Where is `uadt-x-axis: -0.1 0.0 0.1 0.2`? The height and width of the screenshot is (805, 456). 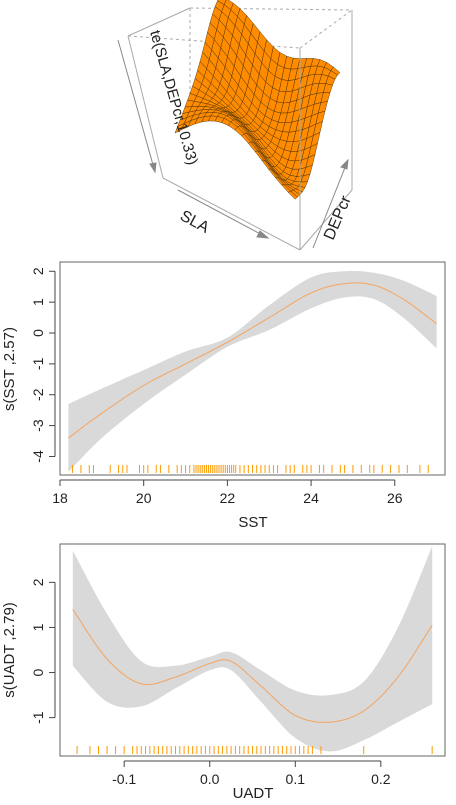 uadt-x-axis: -0.1 0.0 0.1 0.2 is located at coordinates (251, 773).